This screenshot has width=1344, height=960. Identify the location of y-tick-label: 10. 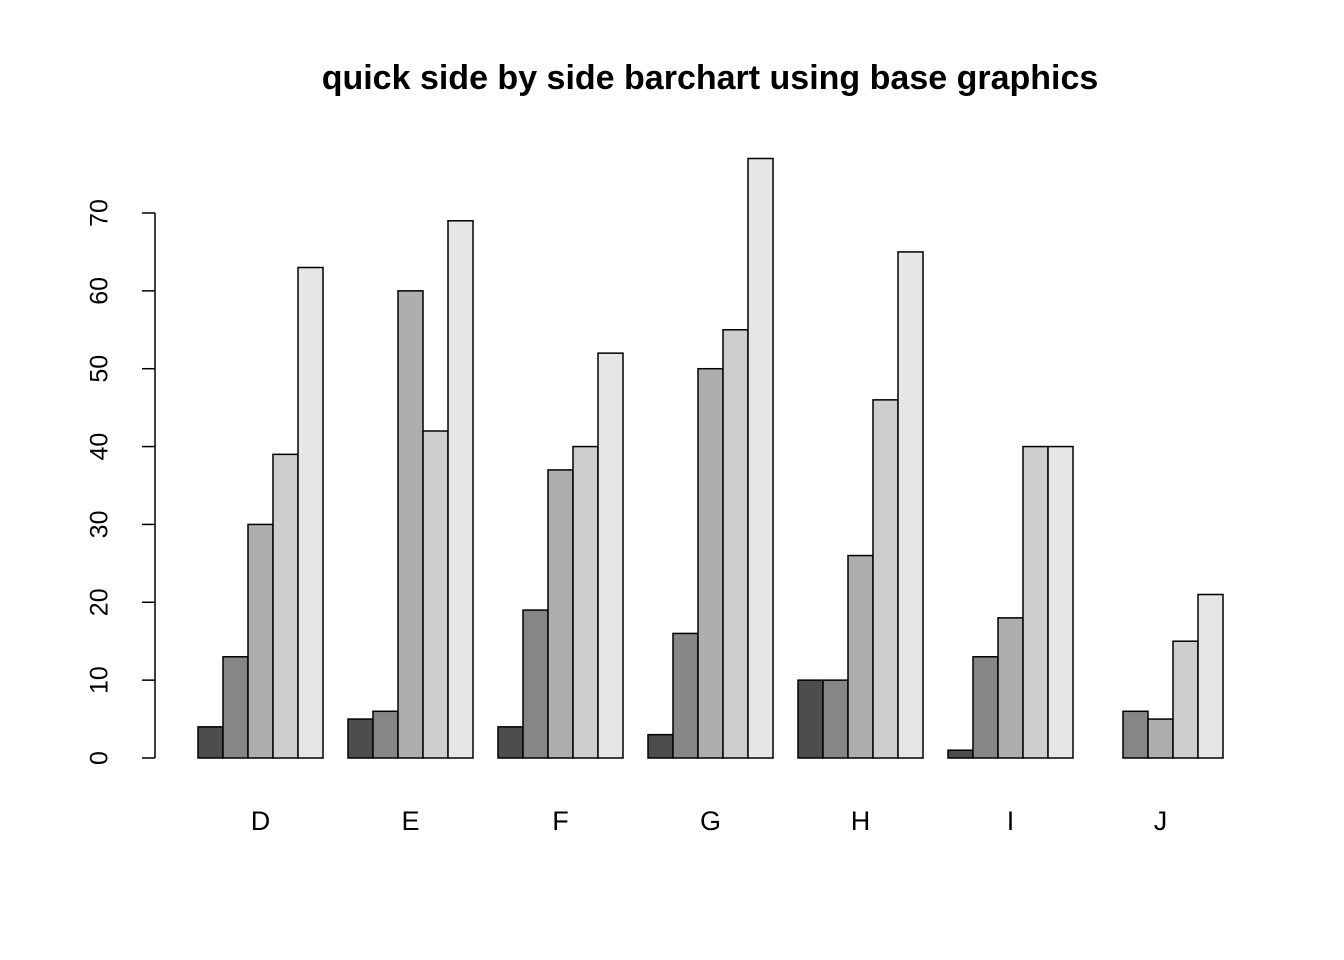
(100, 680).